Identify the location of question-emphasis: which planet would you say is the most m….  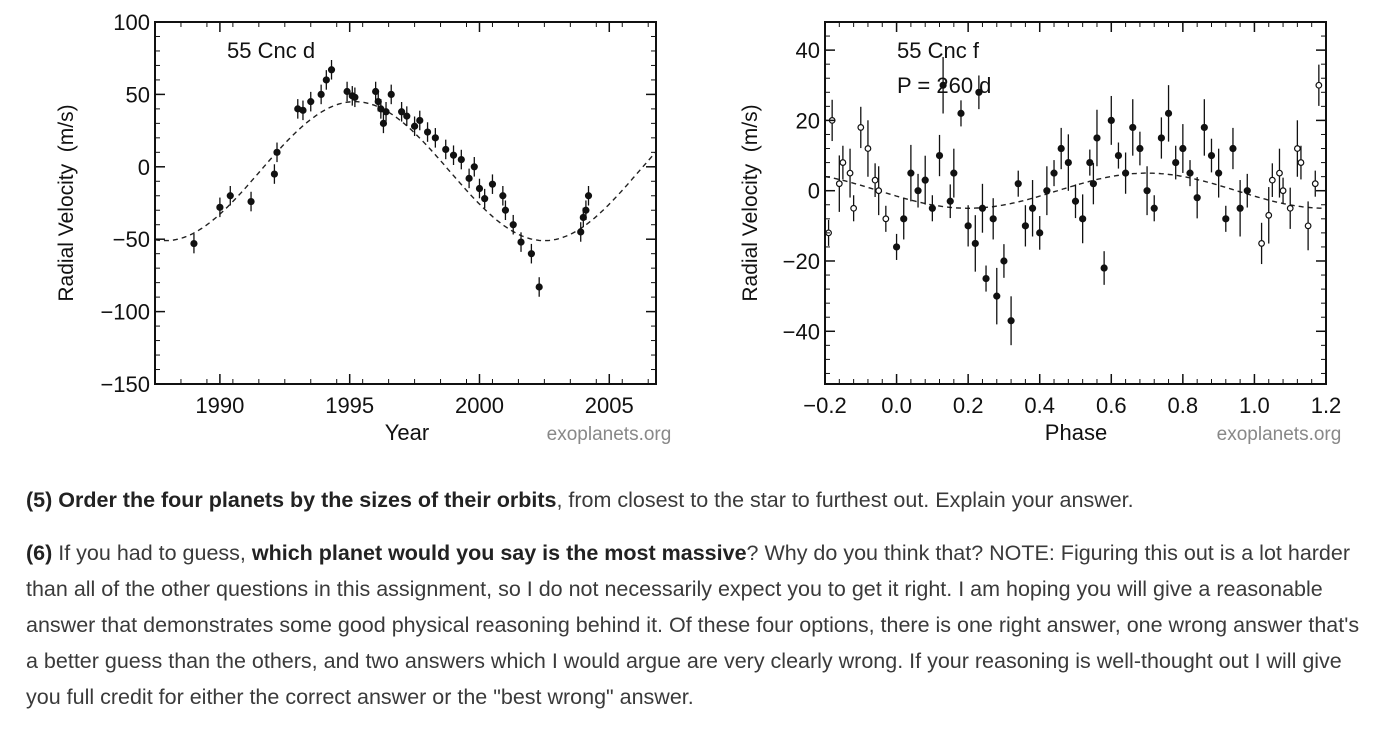
(499, 553).